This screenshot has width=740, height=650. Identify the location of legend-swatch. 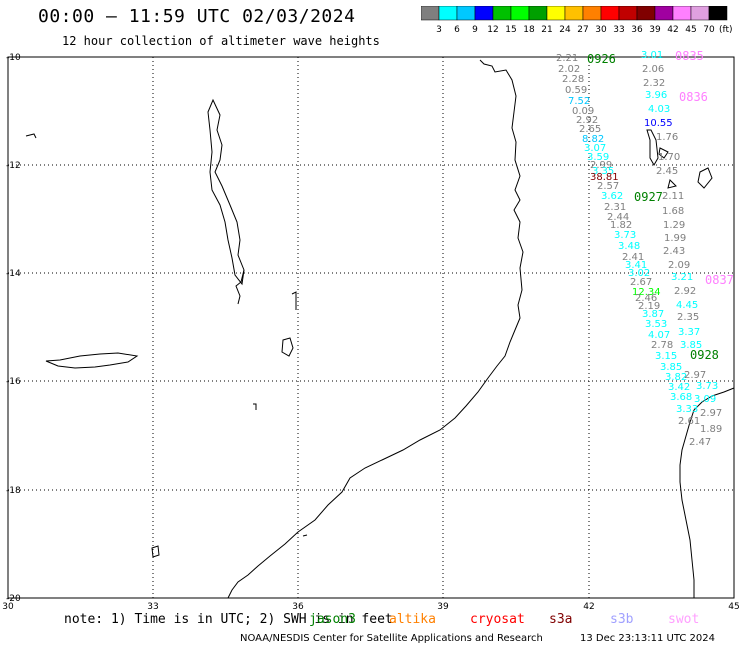
(718, 13).